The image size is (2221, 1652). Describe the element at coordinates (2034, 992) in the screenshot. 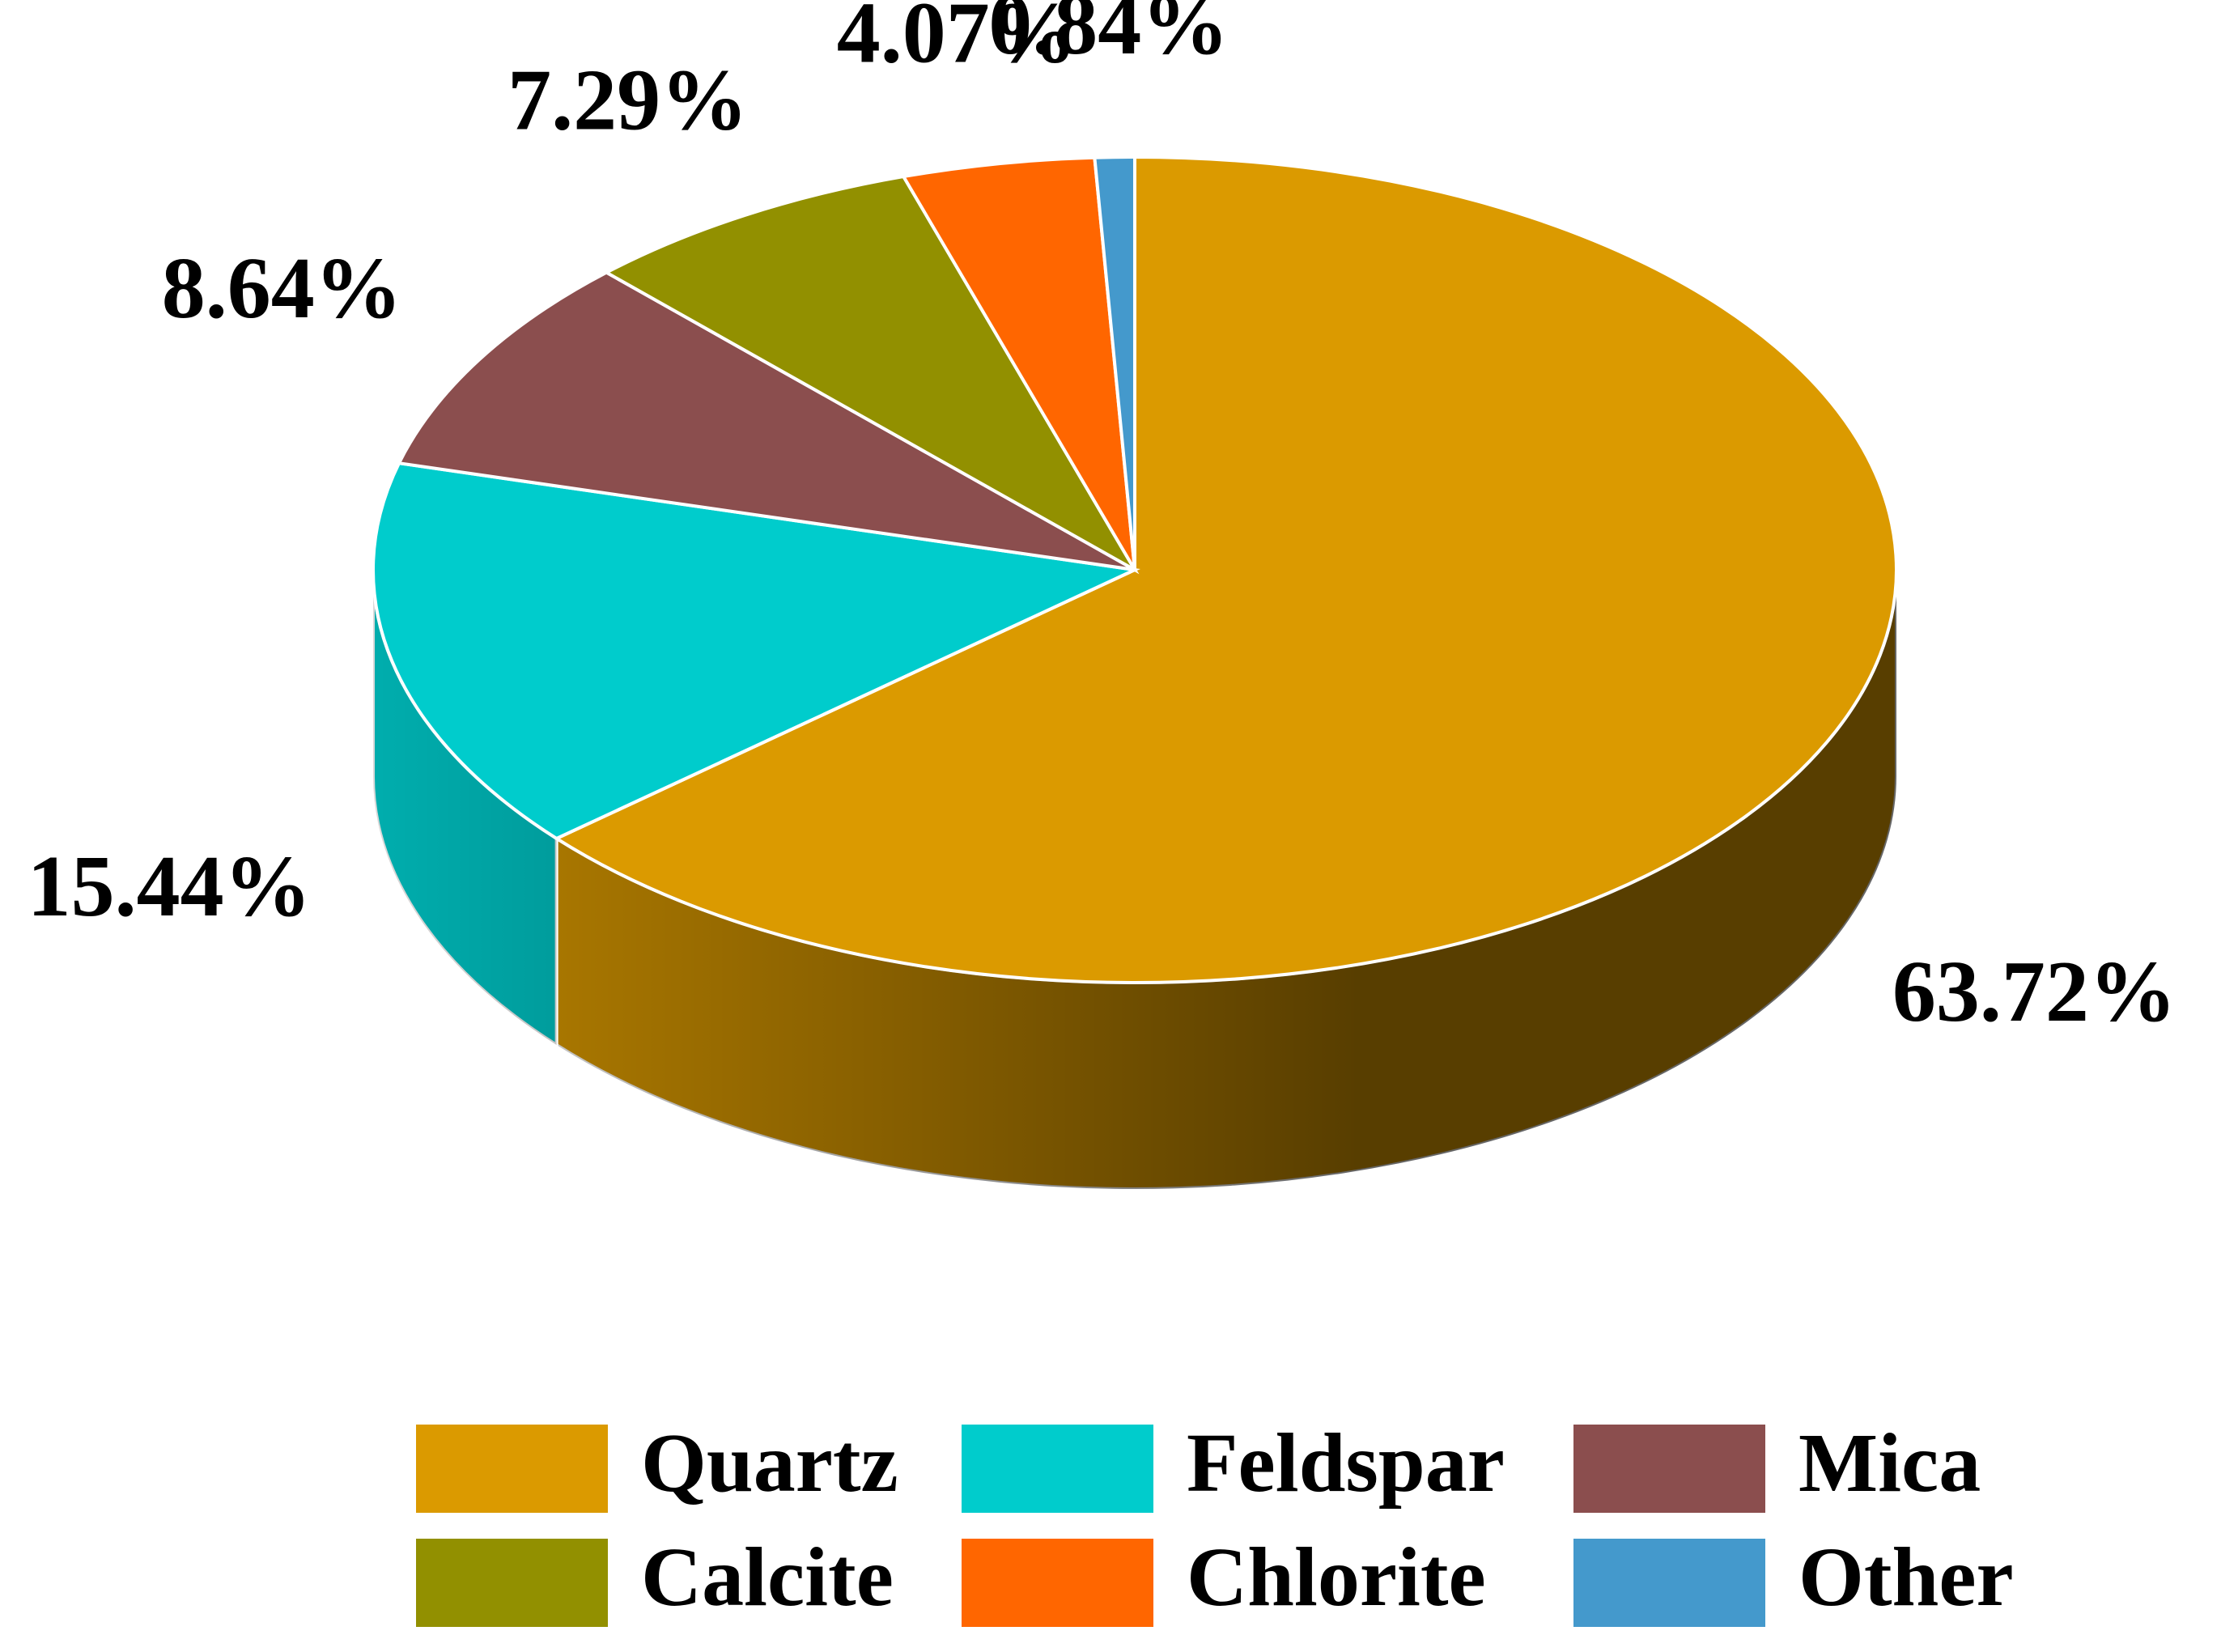

I see `data-label: 63.72%` at that location.